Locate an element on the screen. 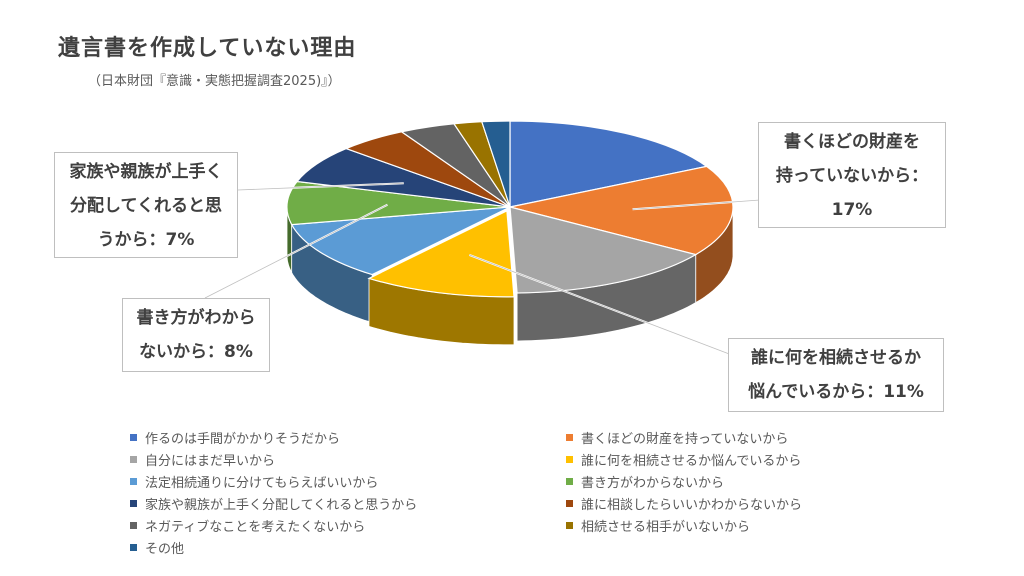 This screenshot has width=1024, height=576. chart-subtitle: （日本財団『意識・実態把握調査2025)』） is located at coordinates (214, 81).